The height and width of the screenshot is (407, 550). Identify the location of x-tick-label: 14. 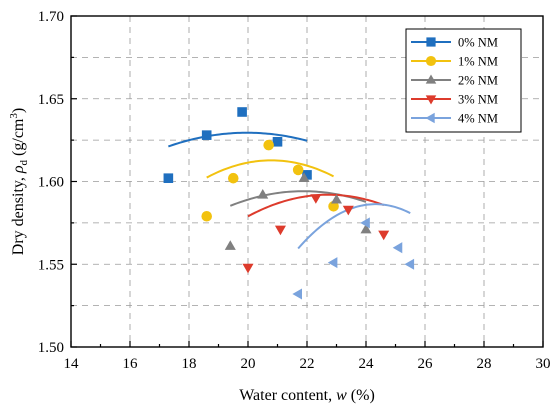
(72, 364).